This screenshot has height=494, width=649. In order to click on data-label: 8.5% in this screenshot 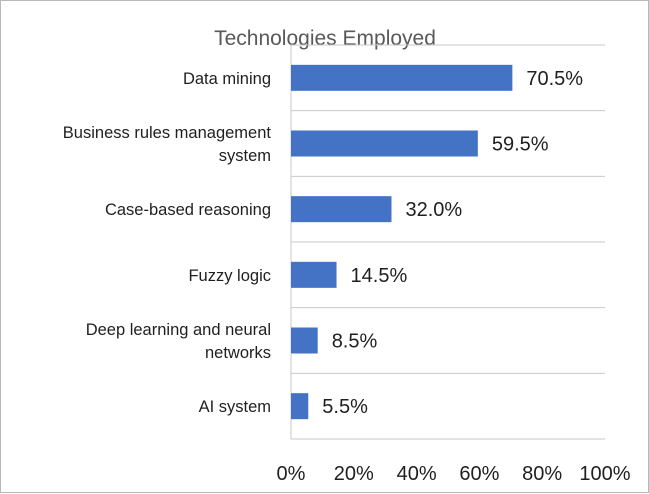, I will do `click(355, 342)`.